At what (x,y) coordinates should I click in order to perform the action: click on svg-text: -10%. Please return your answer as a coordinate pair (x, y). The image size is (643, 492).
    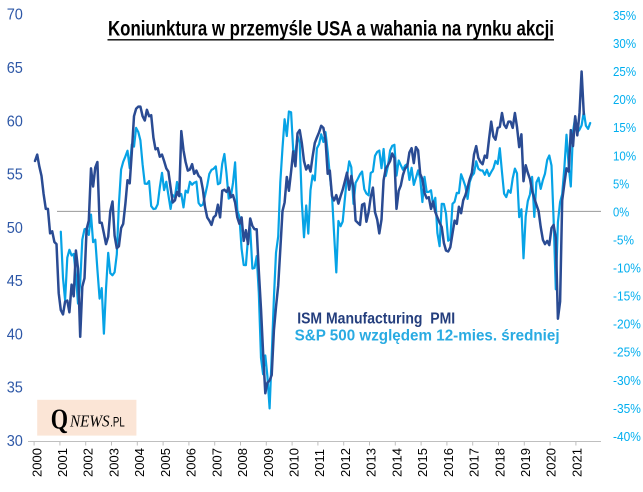
    Looking at the image, I should click on (627, 269).